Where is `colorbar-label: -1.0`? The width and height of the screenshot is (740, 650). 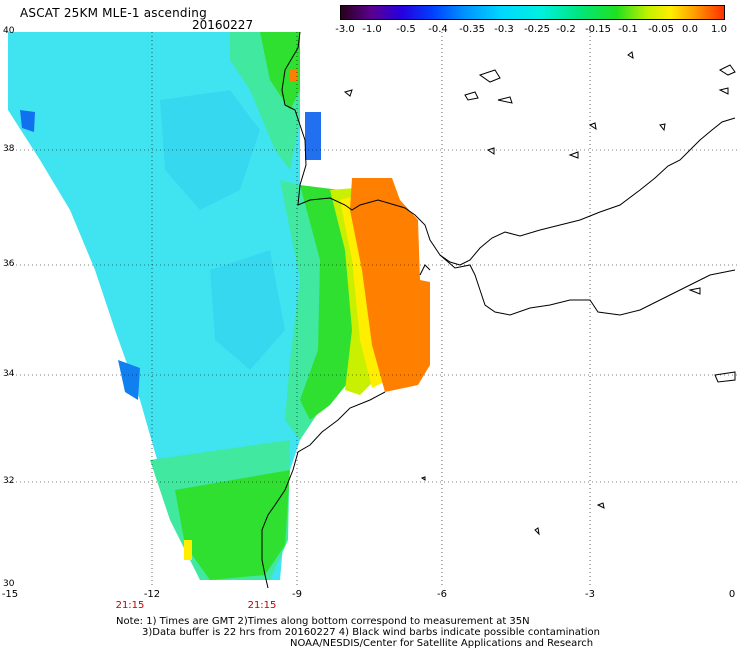 colorbar-label: -1.0 is located at coordinates (372, 29).